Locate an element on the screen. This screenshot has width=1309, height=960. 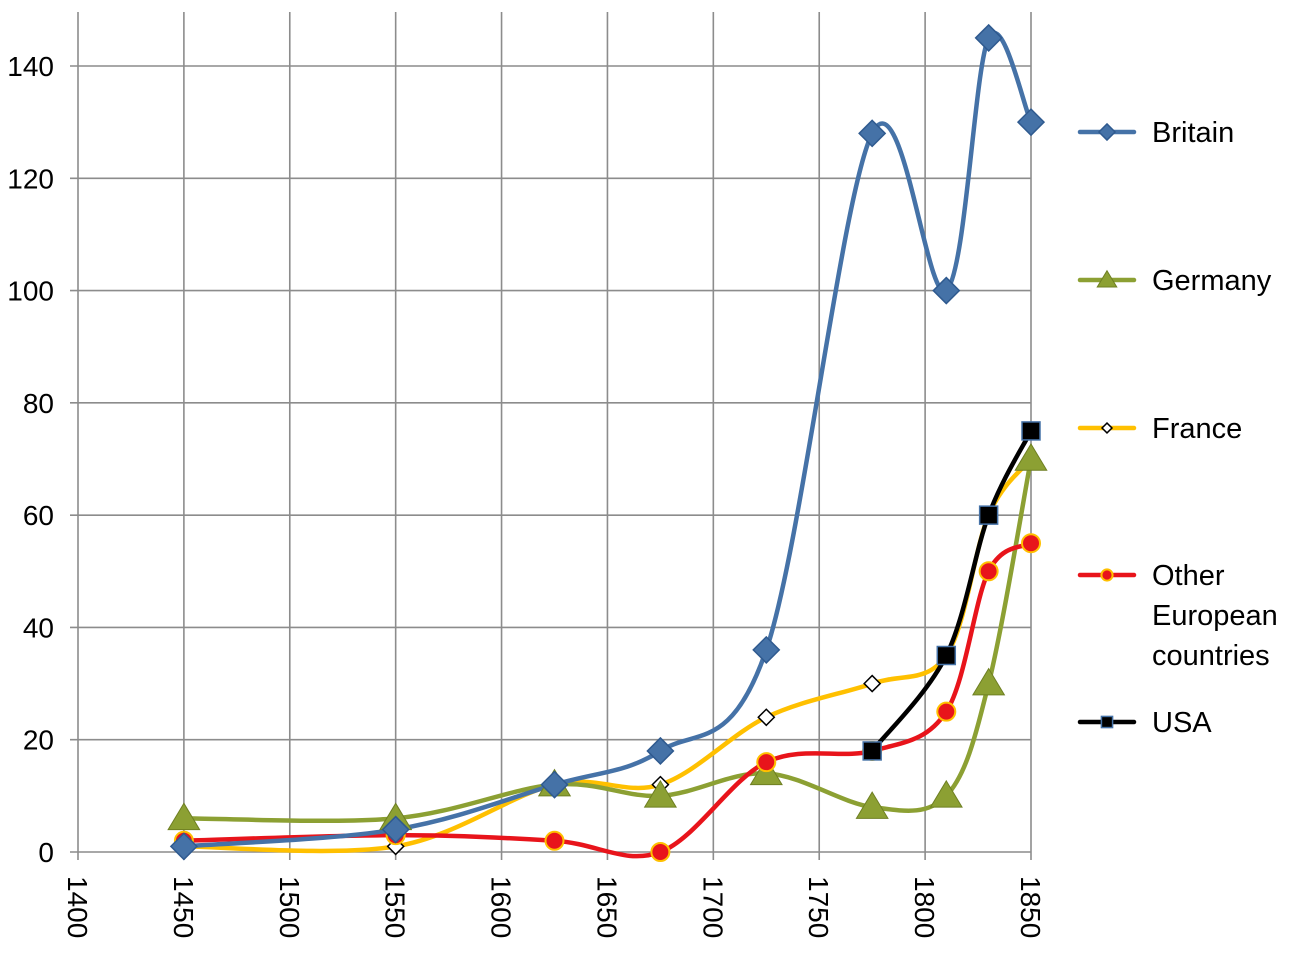
legend-label-britain: Britain is located at coordinates (1193, 133).